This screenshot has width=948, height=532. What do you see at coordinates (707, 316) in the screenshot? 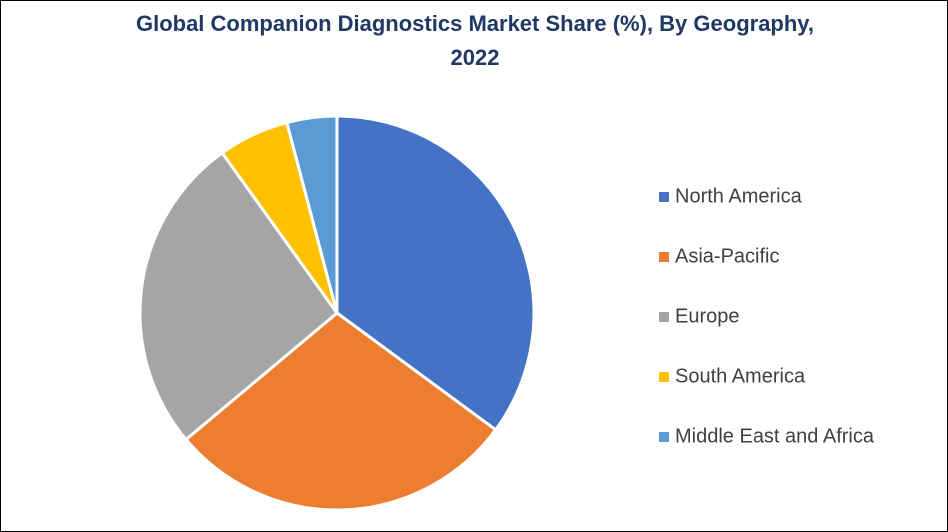
I see `legend-label: Europe` at bounding box center [707, 316].